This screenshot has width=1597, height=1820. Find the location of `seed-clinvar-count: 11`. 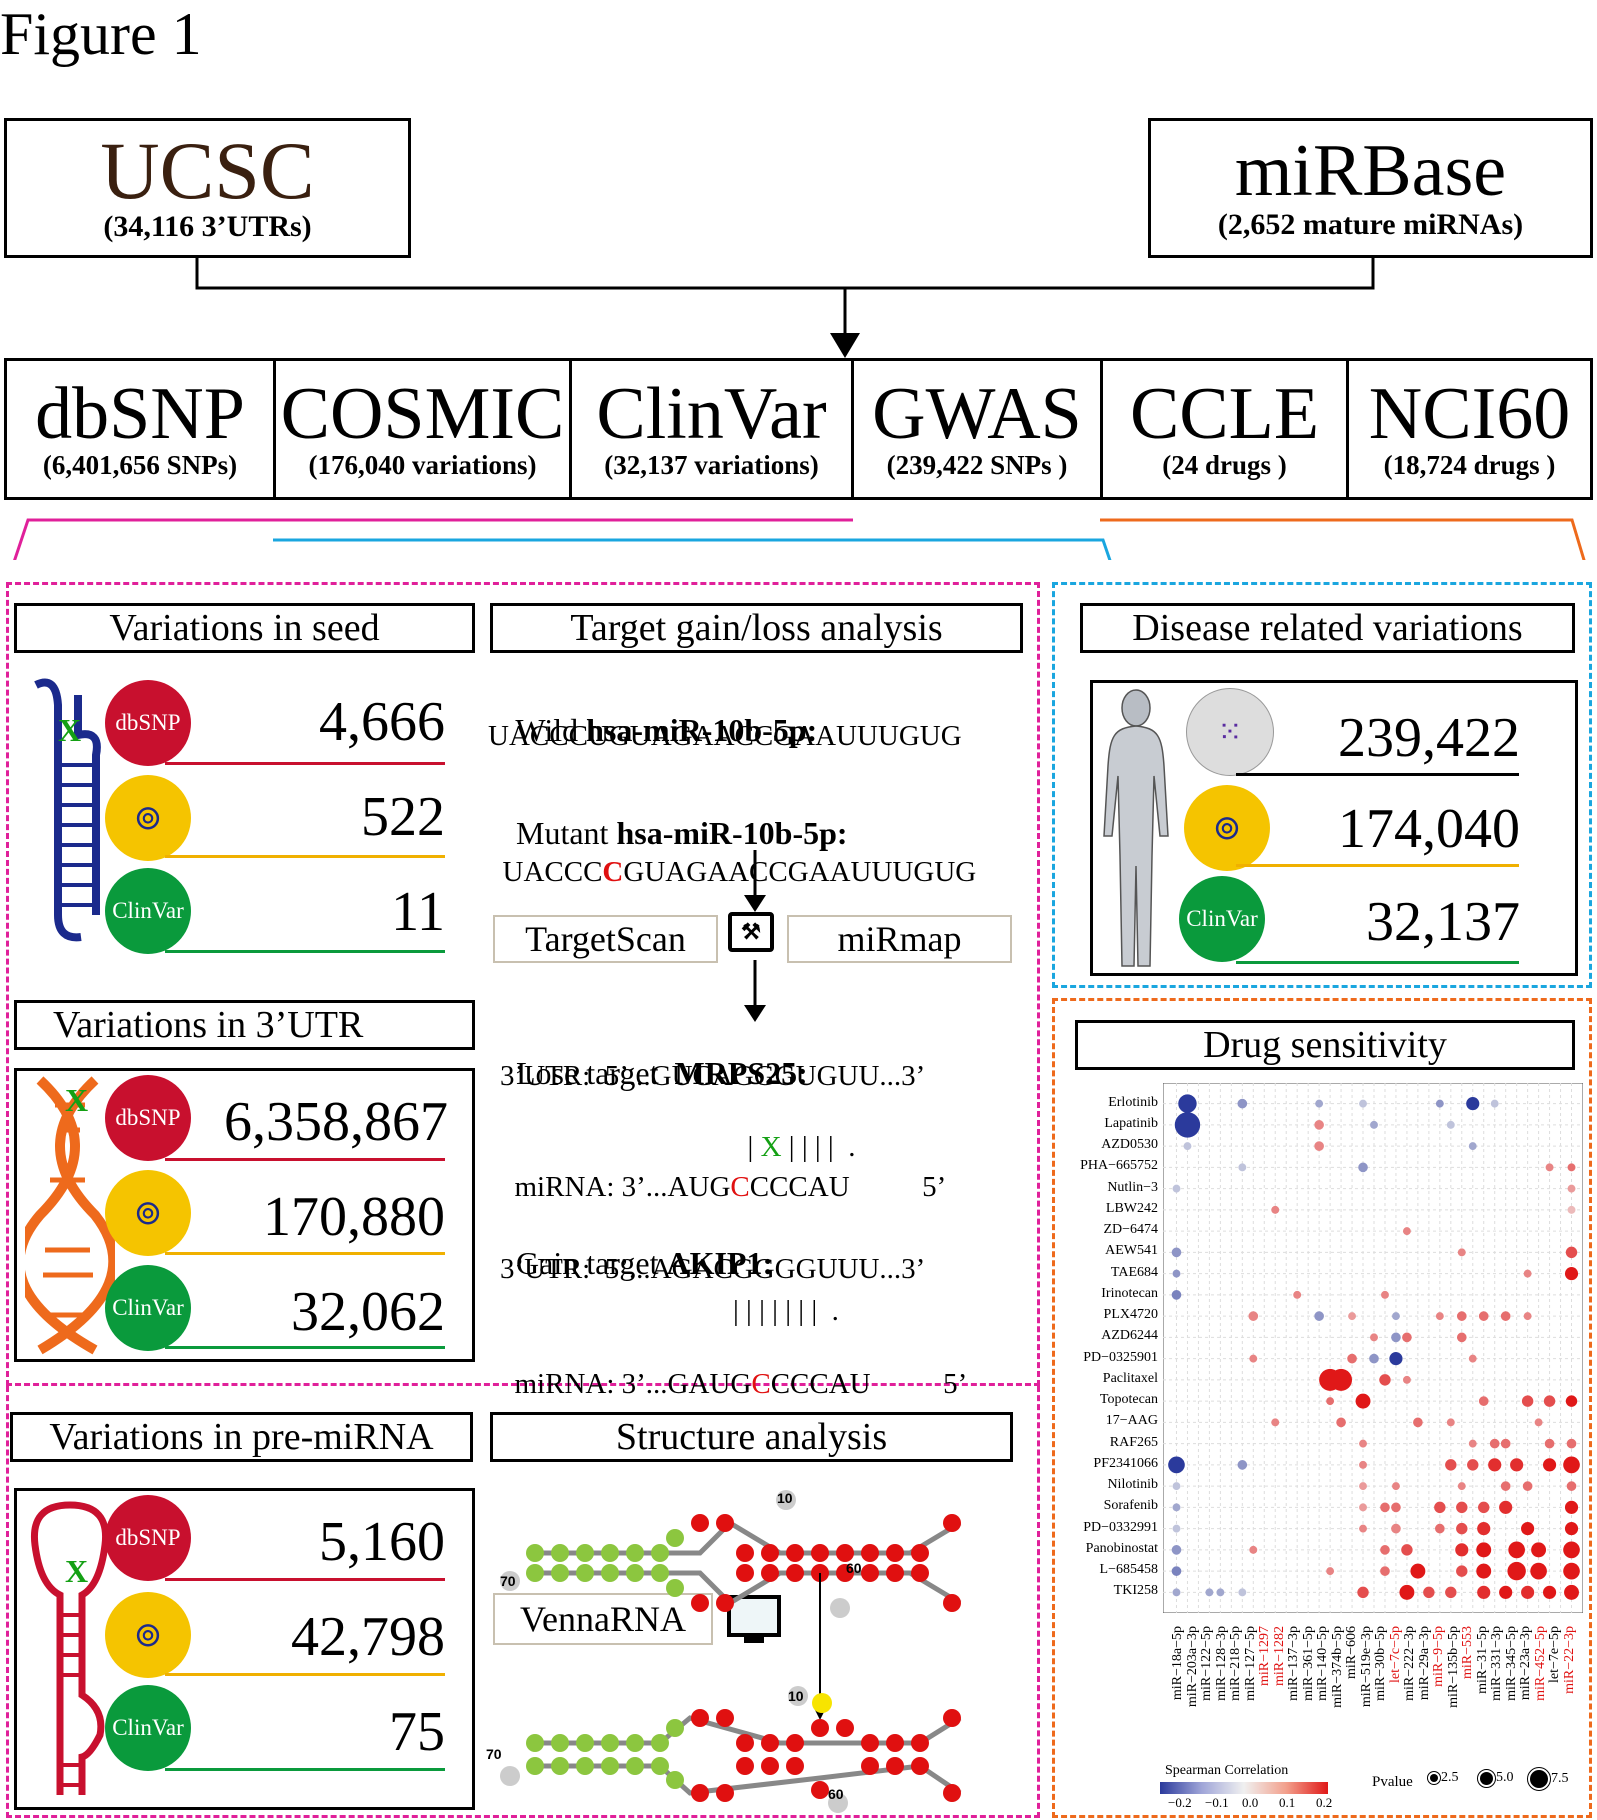

seed-clinvar-count: 11 is located at coordinates (418, 912).